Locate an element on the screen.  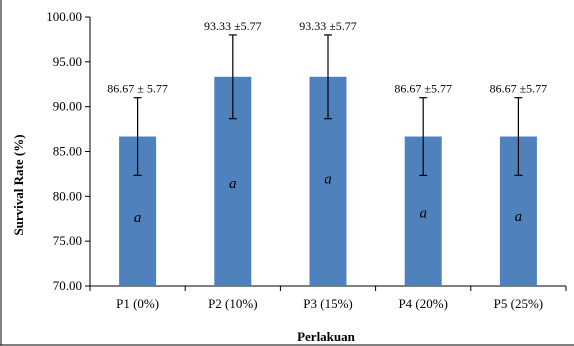
y-tick-label: 90.00 is located at coordinates (67, 106).